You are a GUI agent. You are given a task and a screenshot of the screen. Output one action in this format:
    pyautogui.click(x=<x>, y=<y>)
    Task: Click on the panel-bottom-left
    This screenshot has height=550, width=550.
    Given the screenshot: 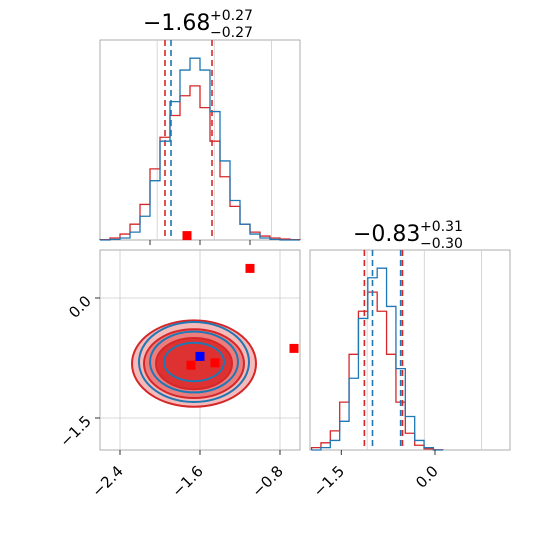 What is the action you would take?
    pyautogui.click(x=200, y=341)
    